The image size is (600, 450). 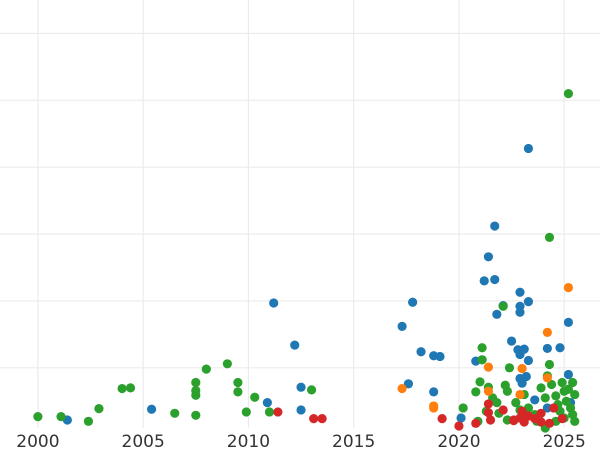 What do you see at coordinates (37, 441) in the screenshot?
I see `x-tick-label-2000: 2000` at bounding box center [37, 441].